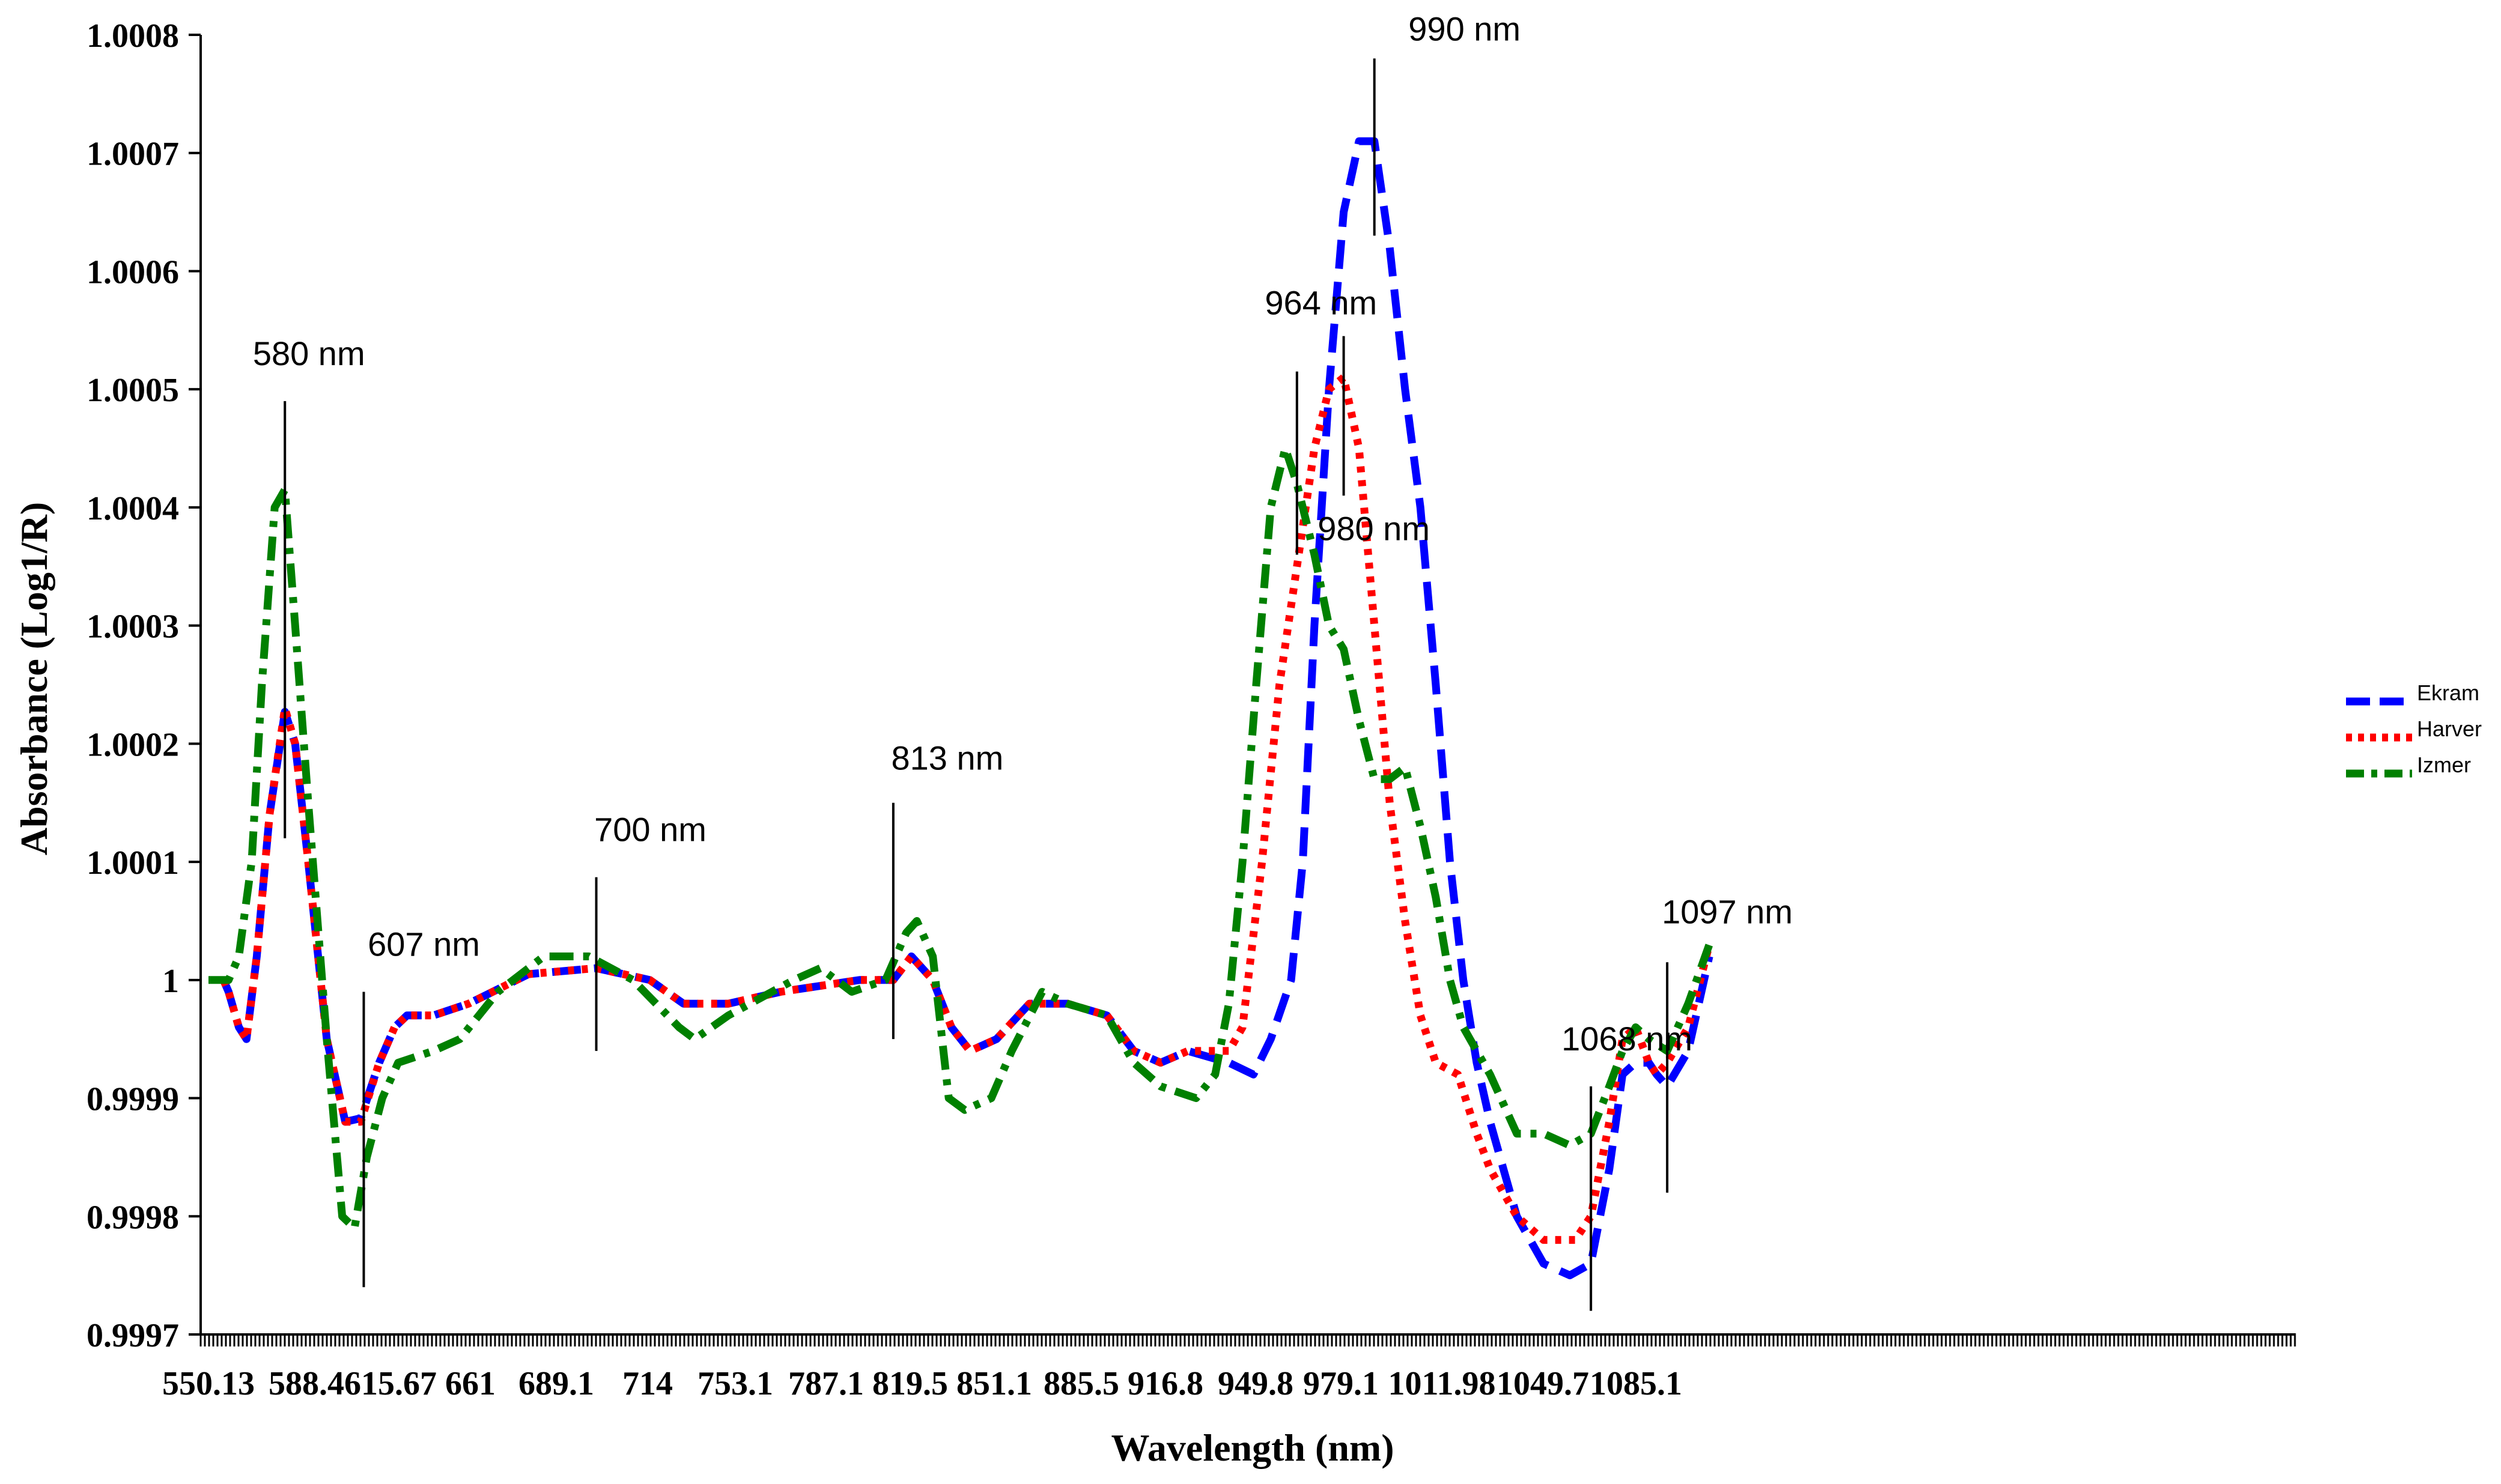  What do you see at coordinates (309, 354) in the screenshot?
I see `annotation-label: 580 nm` at bounding box center [309, 354].